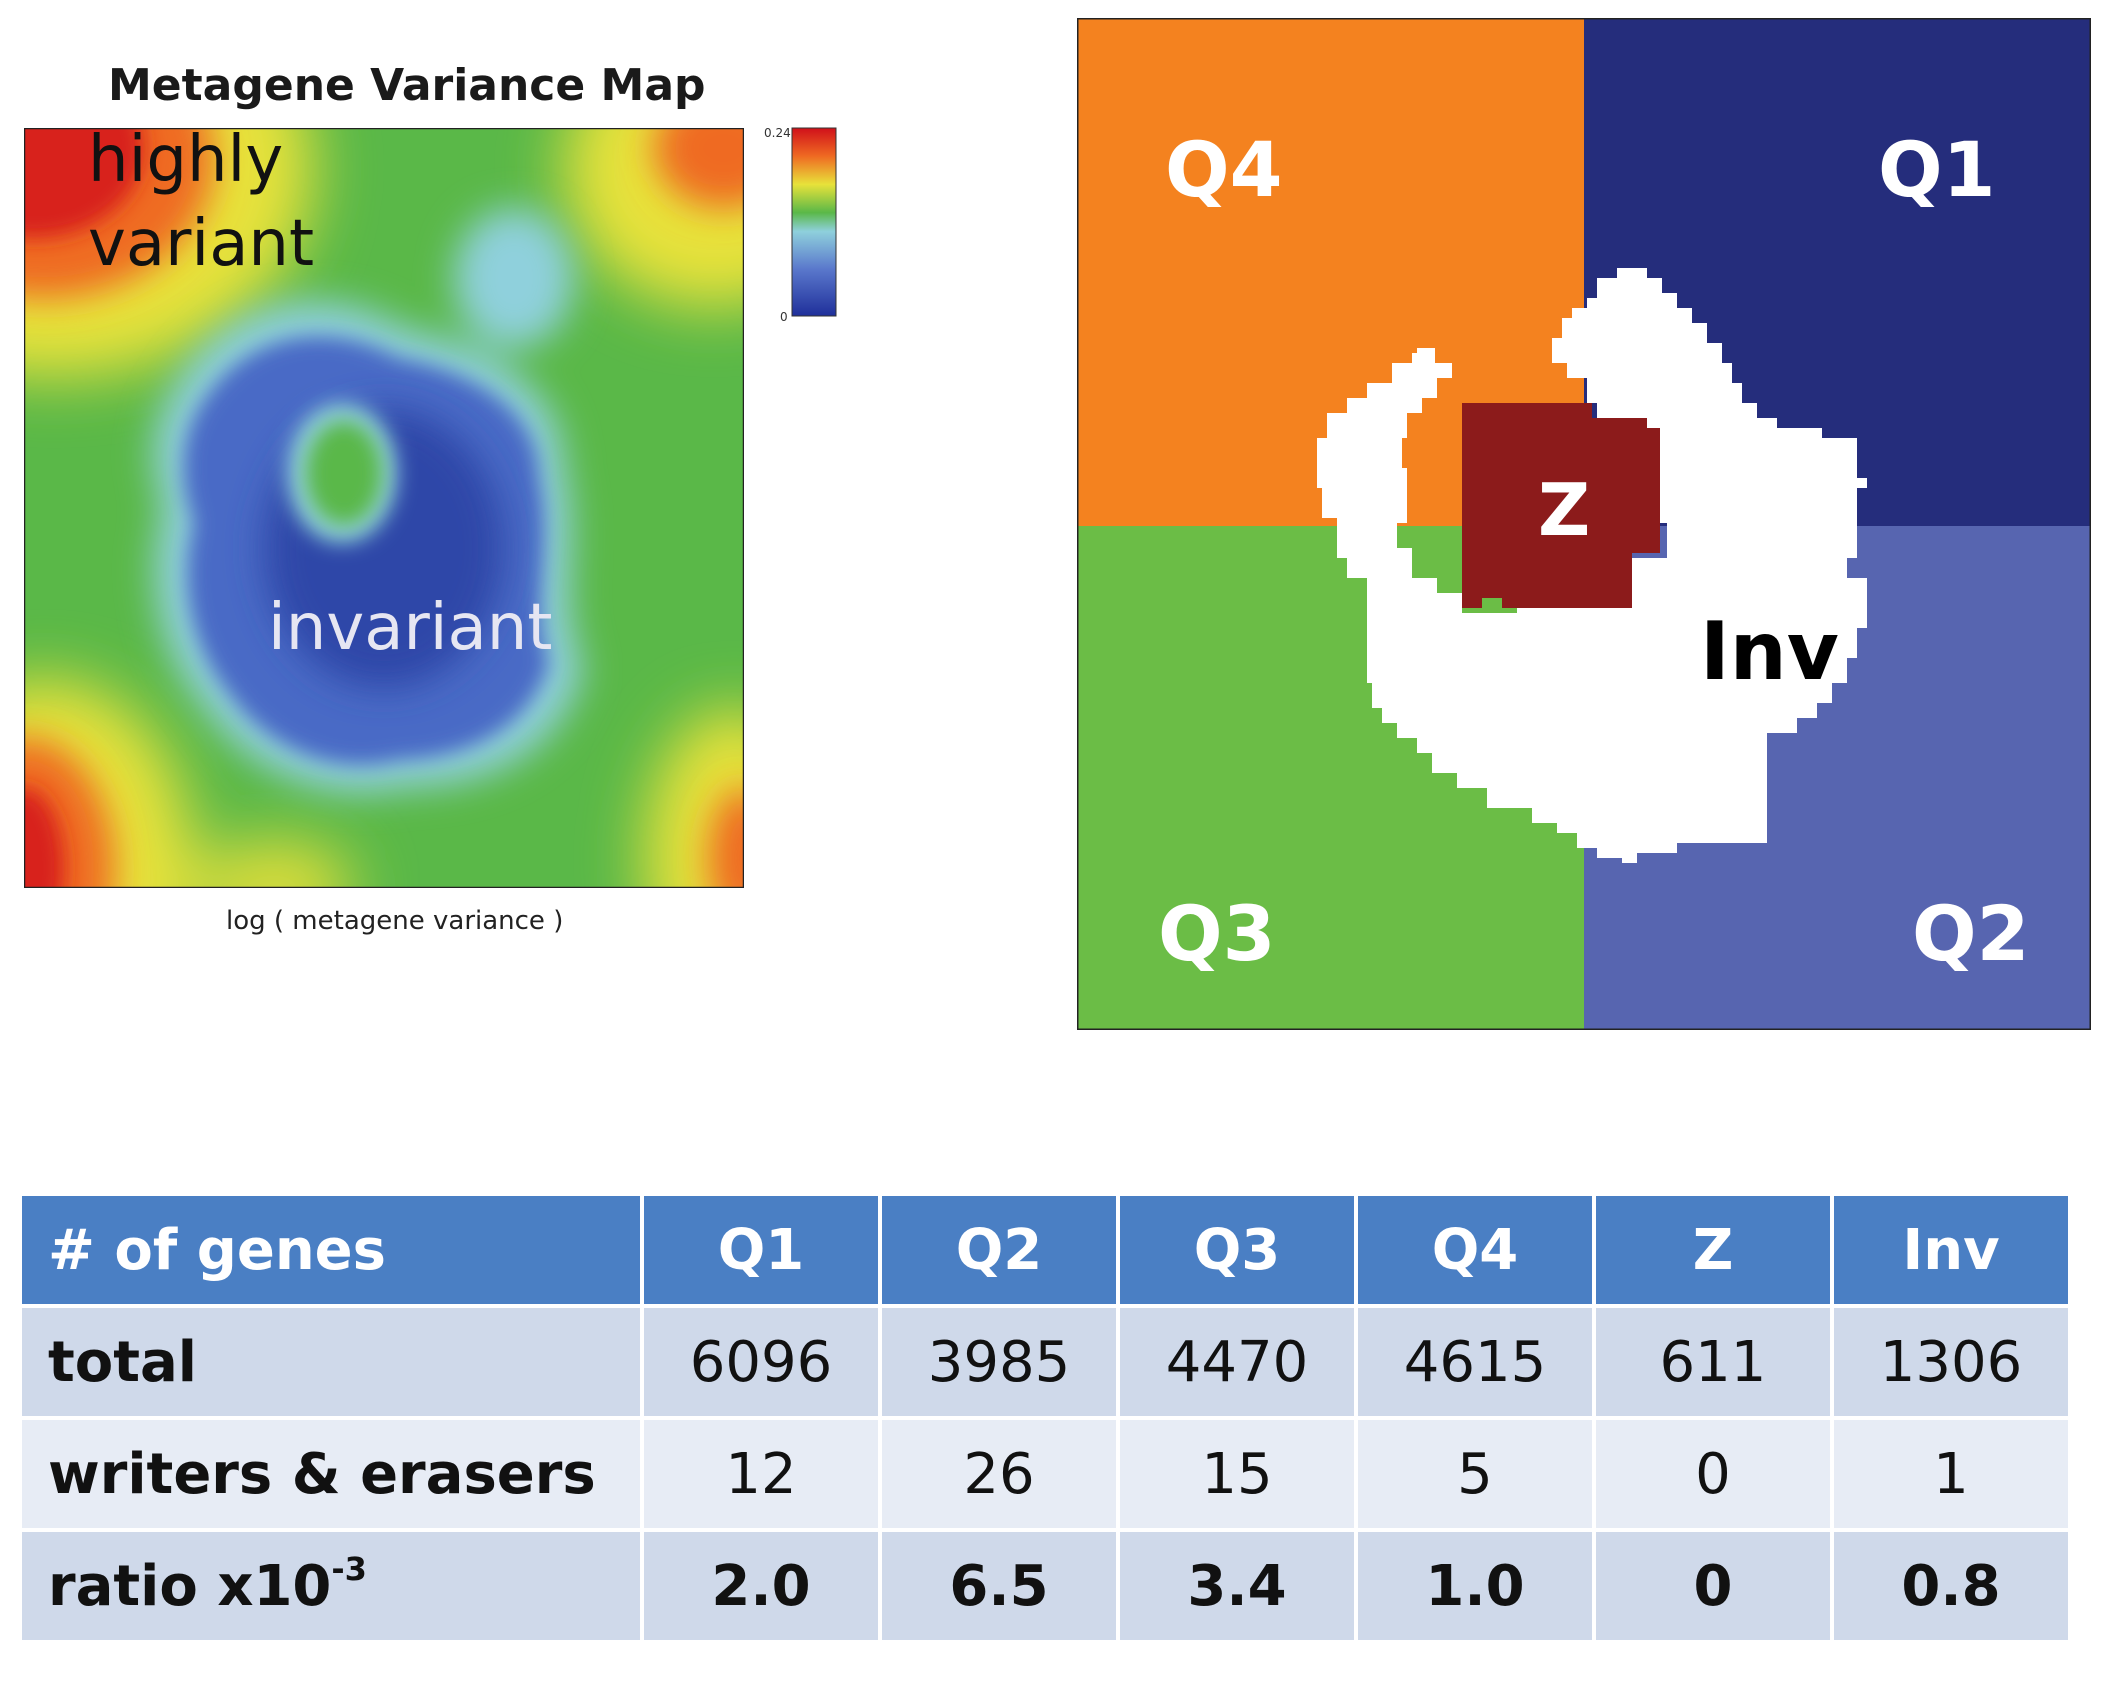  What do you see at coordinates (410, 628) in the screenshot?
I see `invariant-label: invariant` at bounding box center [410, 628].